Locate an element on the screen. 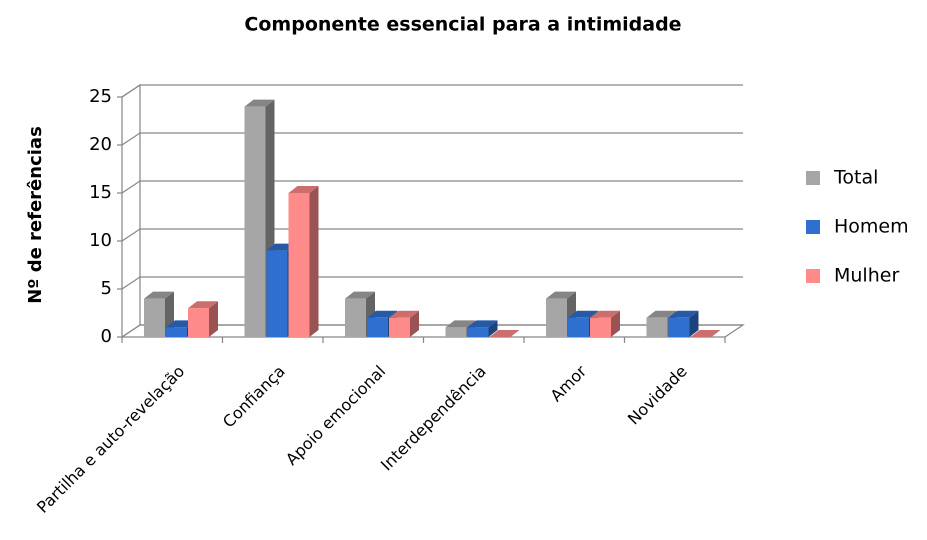 This screenshot has height=540, width=927. chart-title: Componente essencial para a intimidade is located at coordinates (462, 25).